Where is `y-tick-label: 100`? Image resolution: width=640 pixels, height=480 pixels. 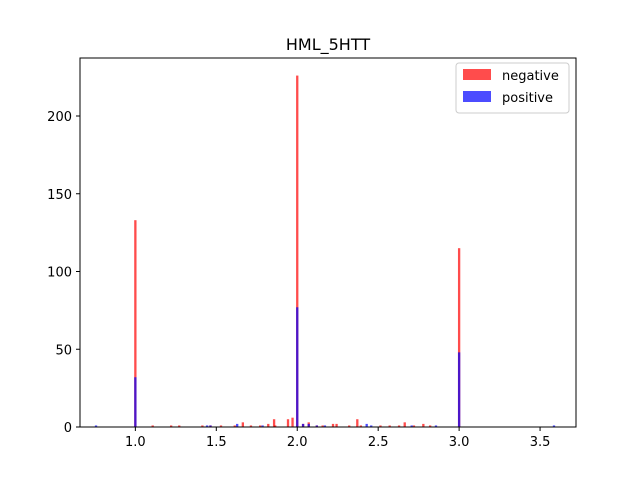 y-tick-label: 100 is located at coordinates (59, 273).